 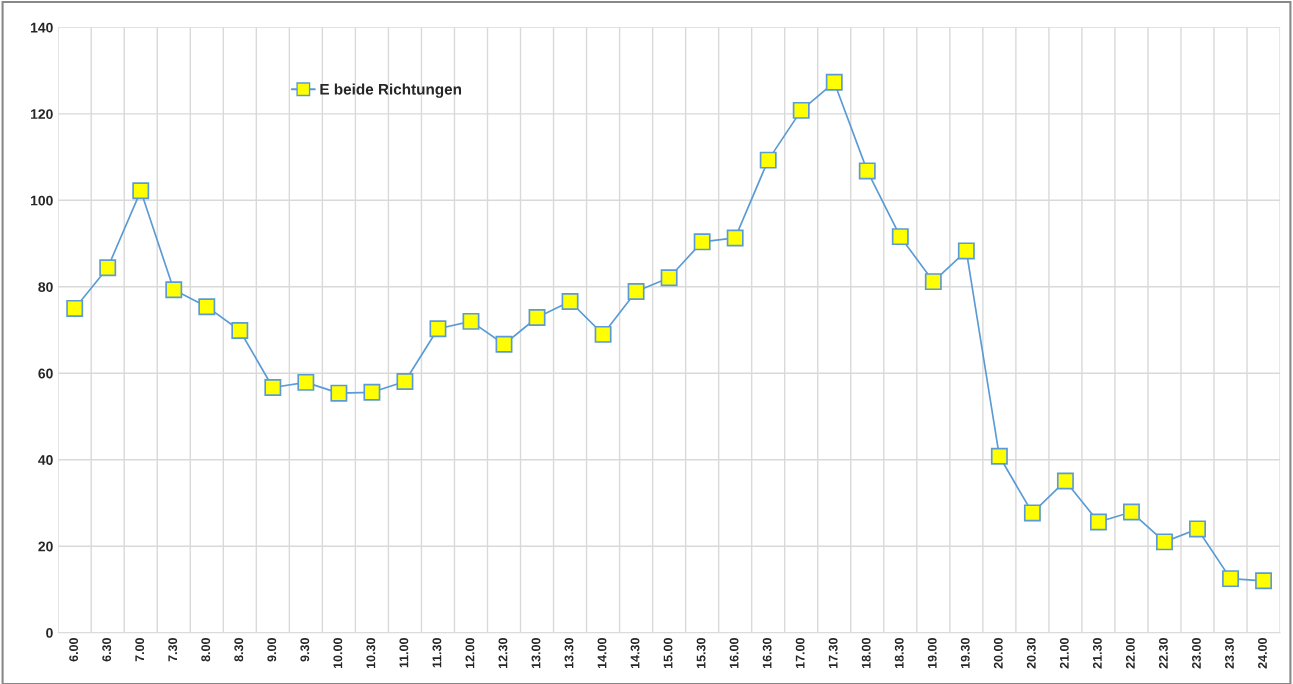 I want to click on x-tick-label: 22.00, so click(x=1130, y=653).